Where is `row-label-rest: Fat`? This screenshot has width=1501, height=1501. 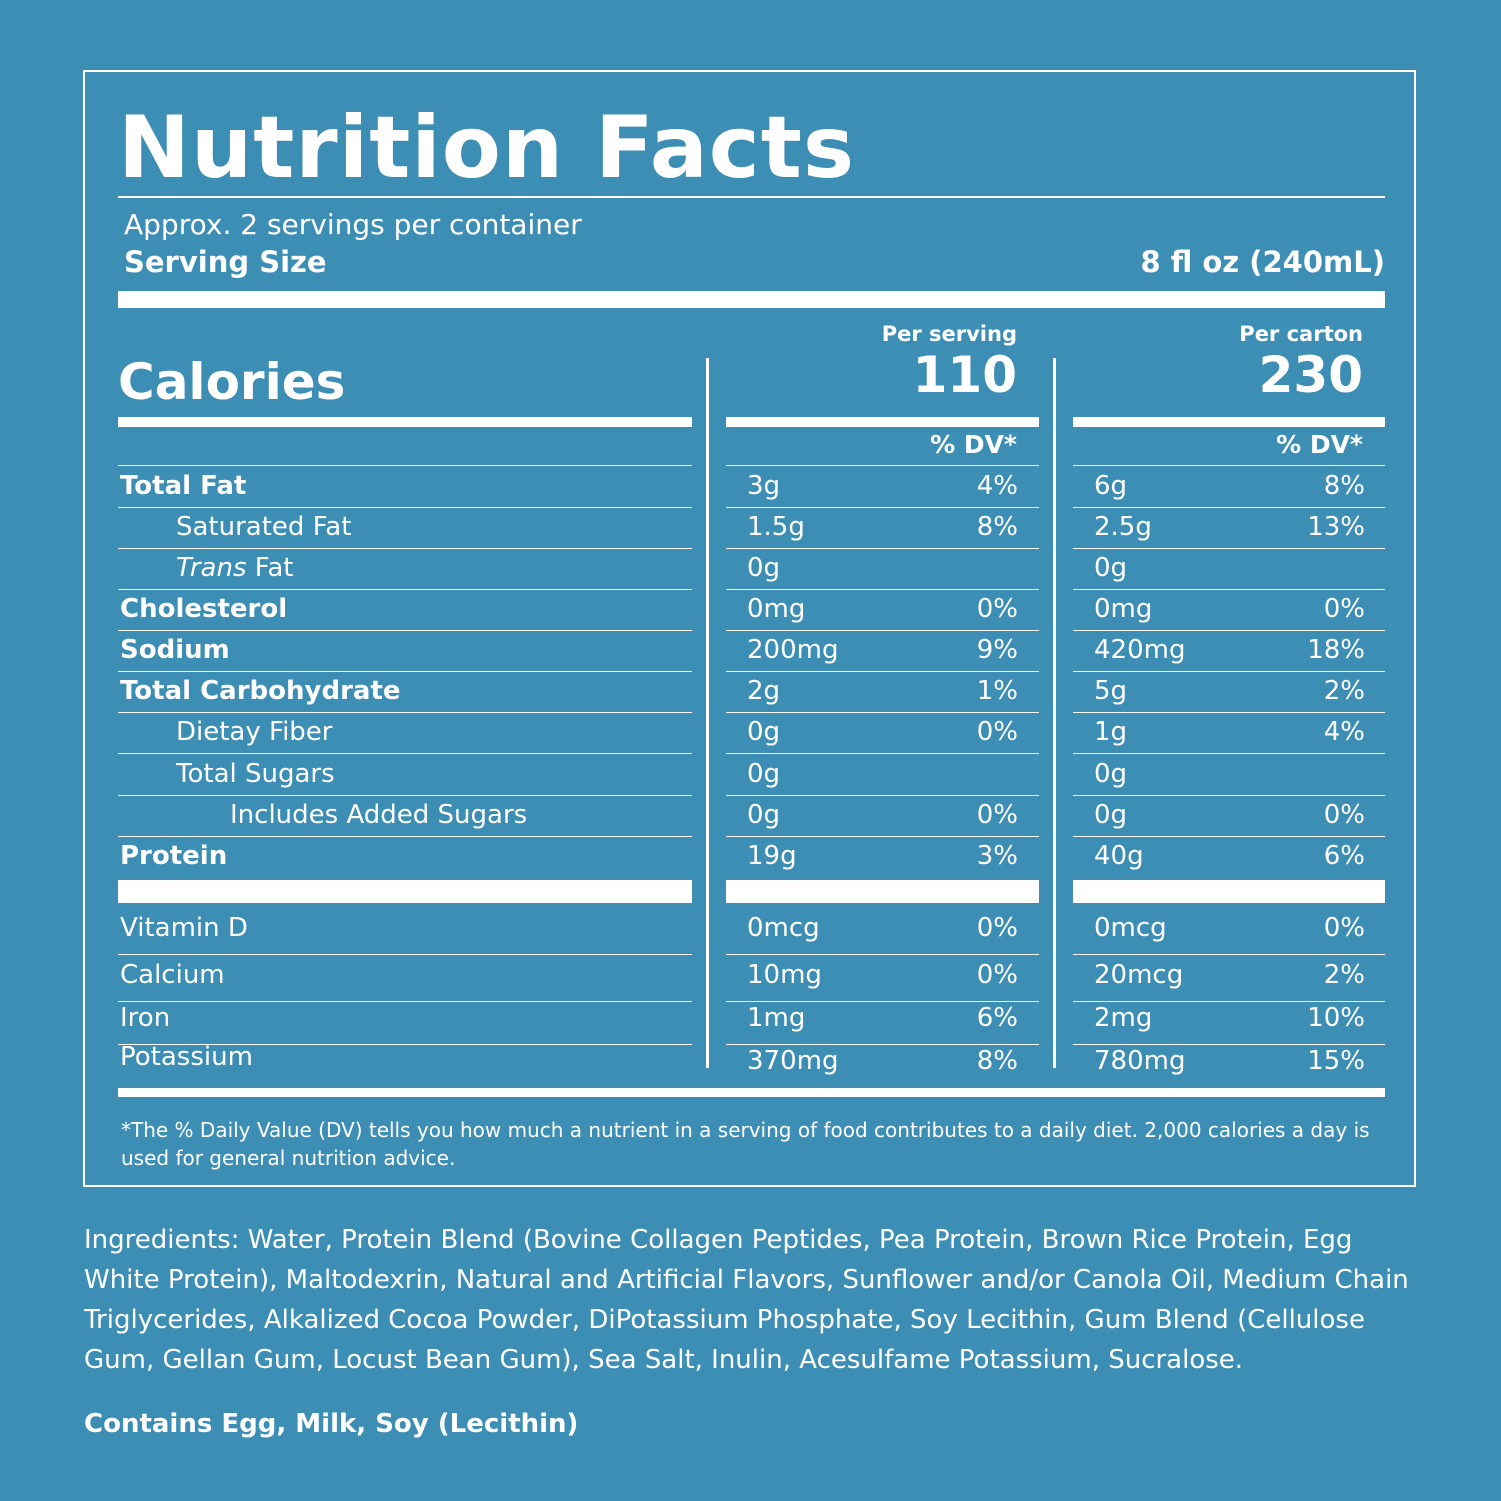 row-label-rest: Fat is located at coordinates (270, 568).